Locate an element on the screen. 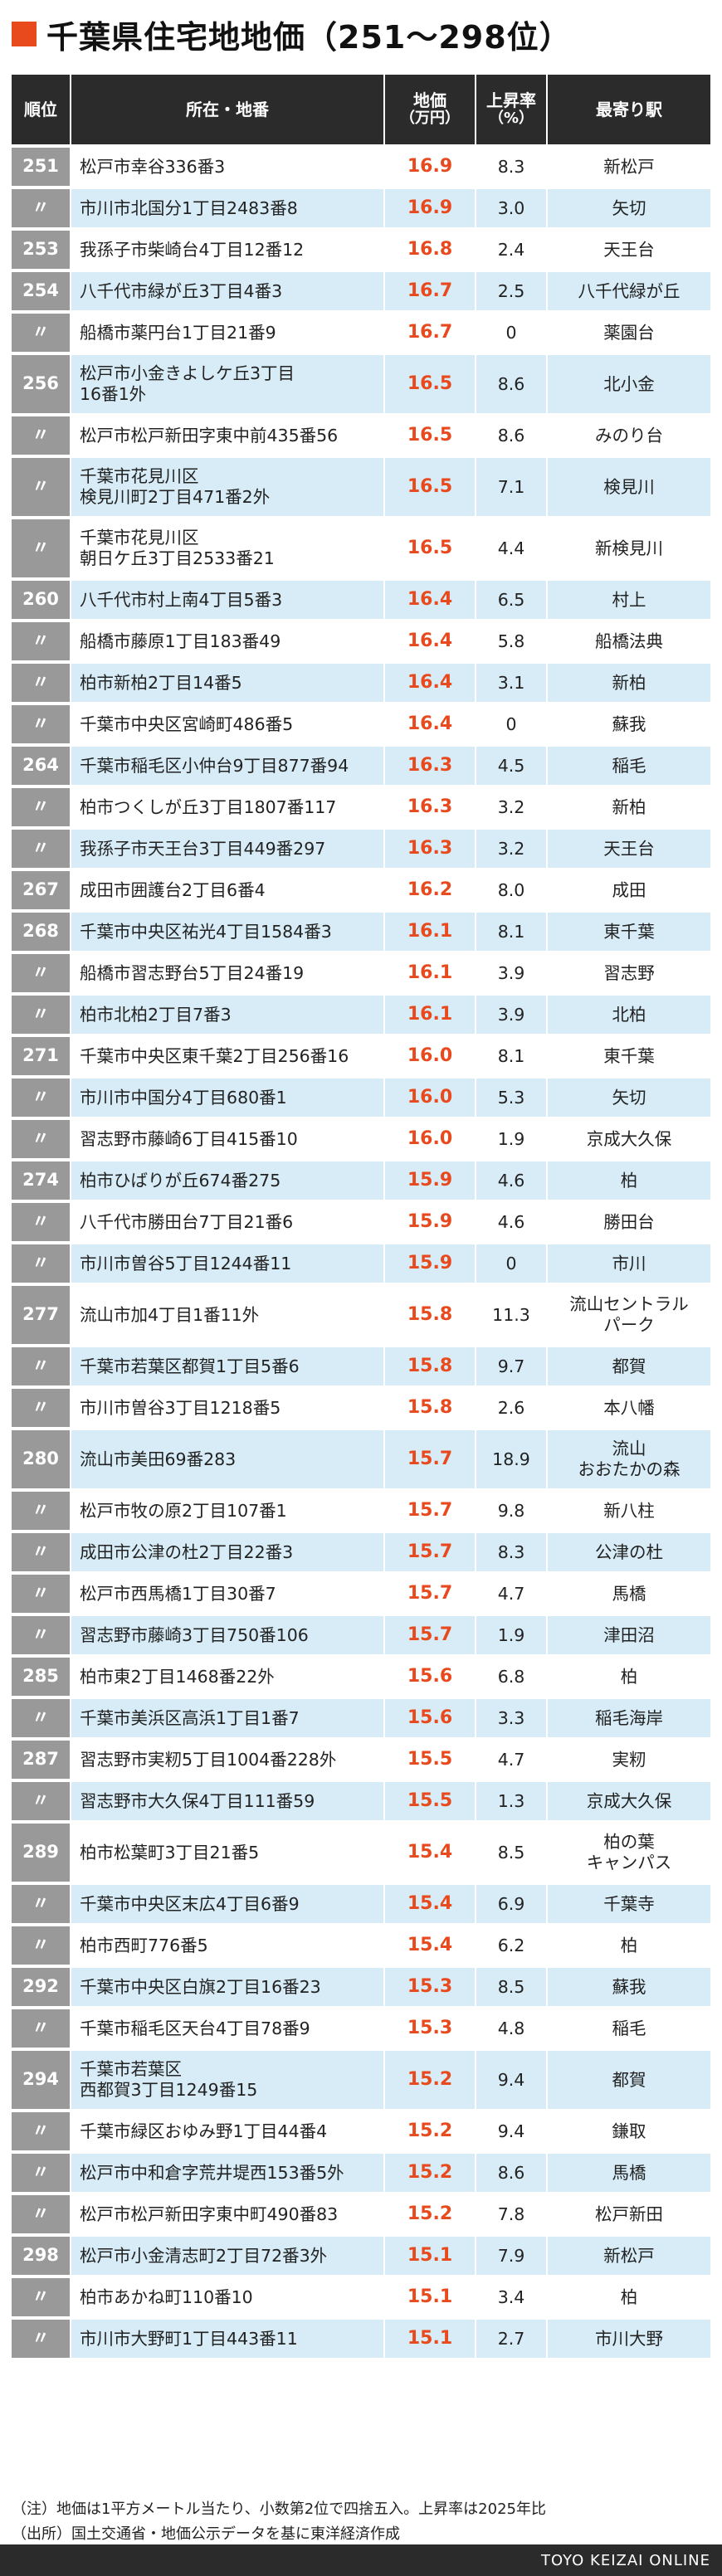 The image size is (722, 2576). price-cell: 16.3 is located at coordinates (429, 807).